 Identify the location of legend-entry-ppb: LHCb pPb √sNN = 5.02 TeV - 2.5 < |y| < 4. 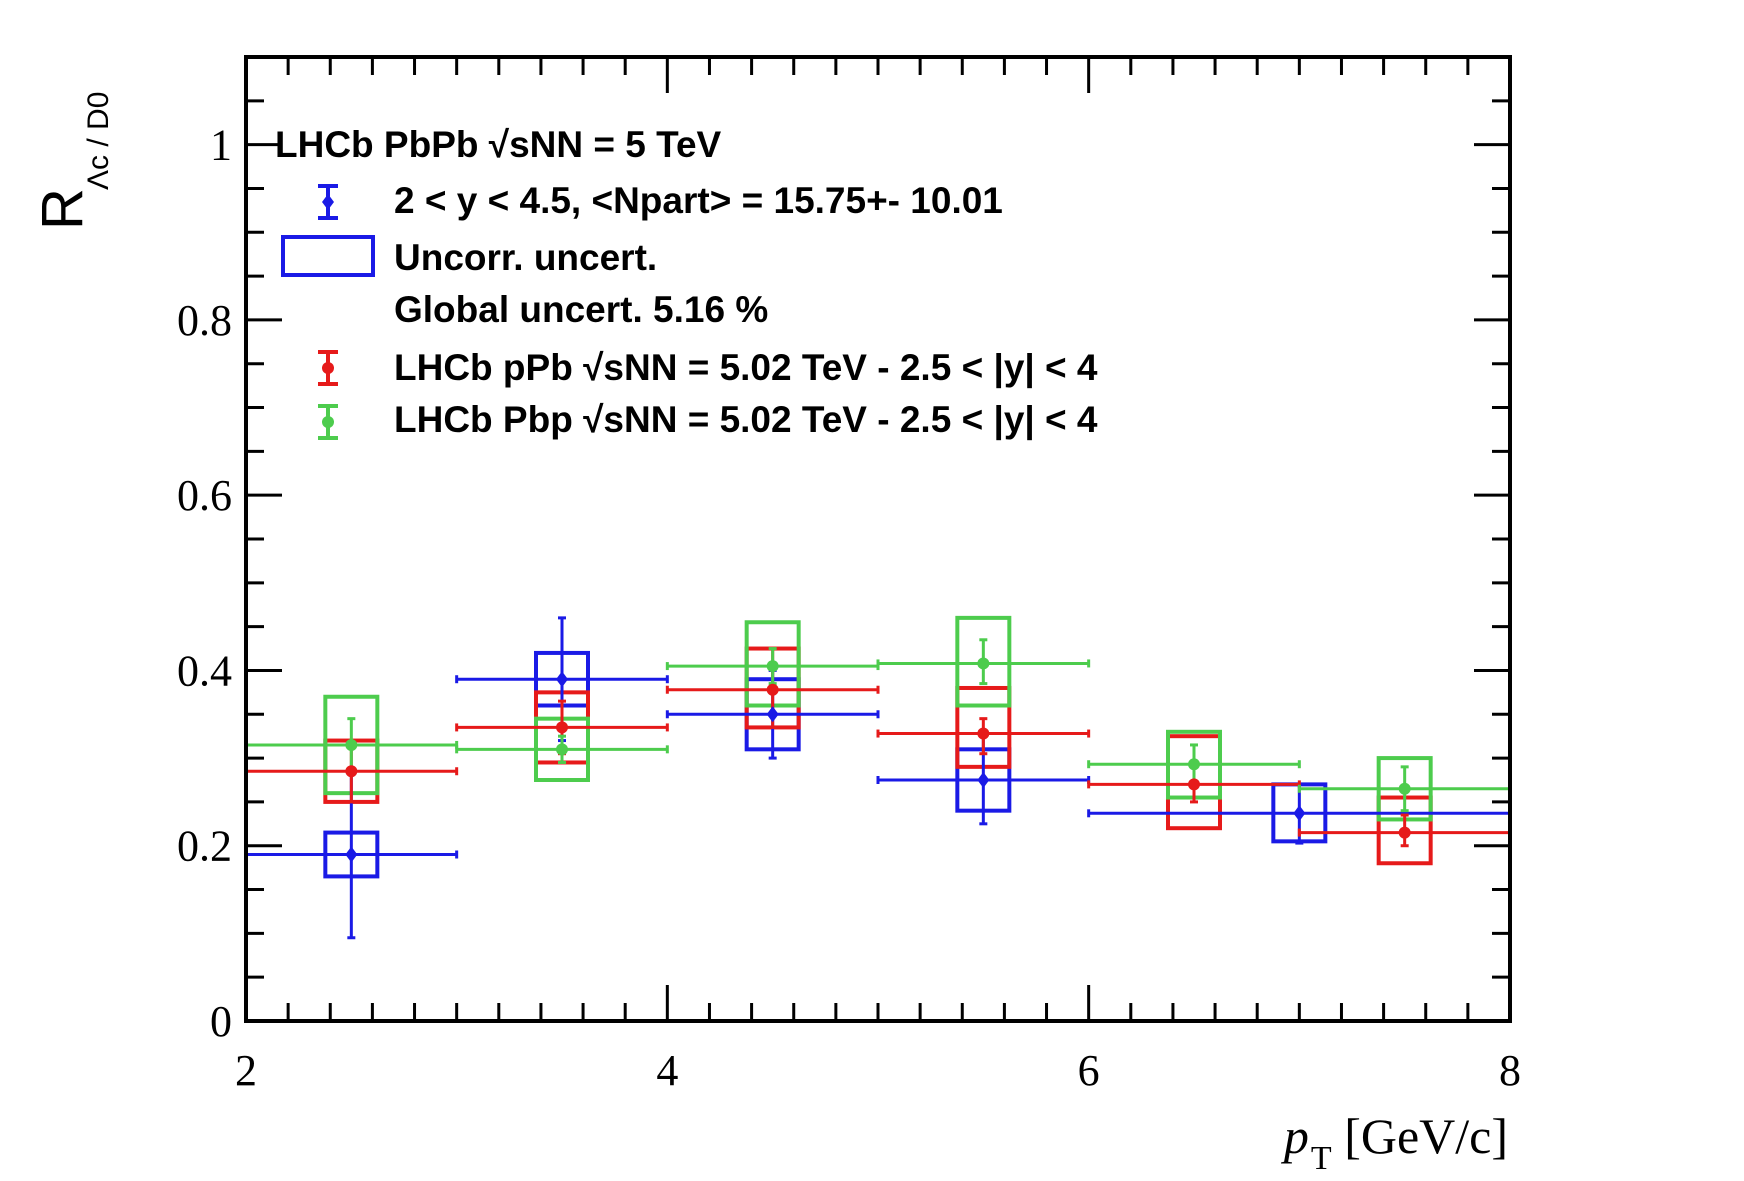
(708, 368).